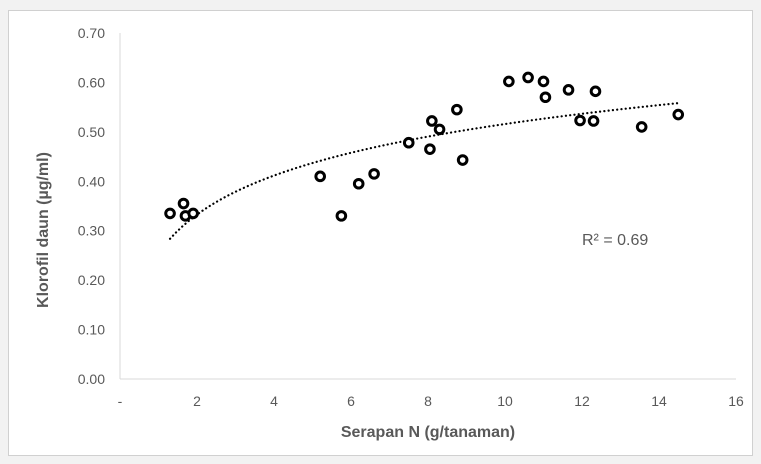  I want to click on y-tick-label: 0.30, so click(91, 231).